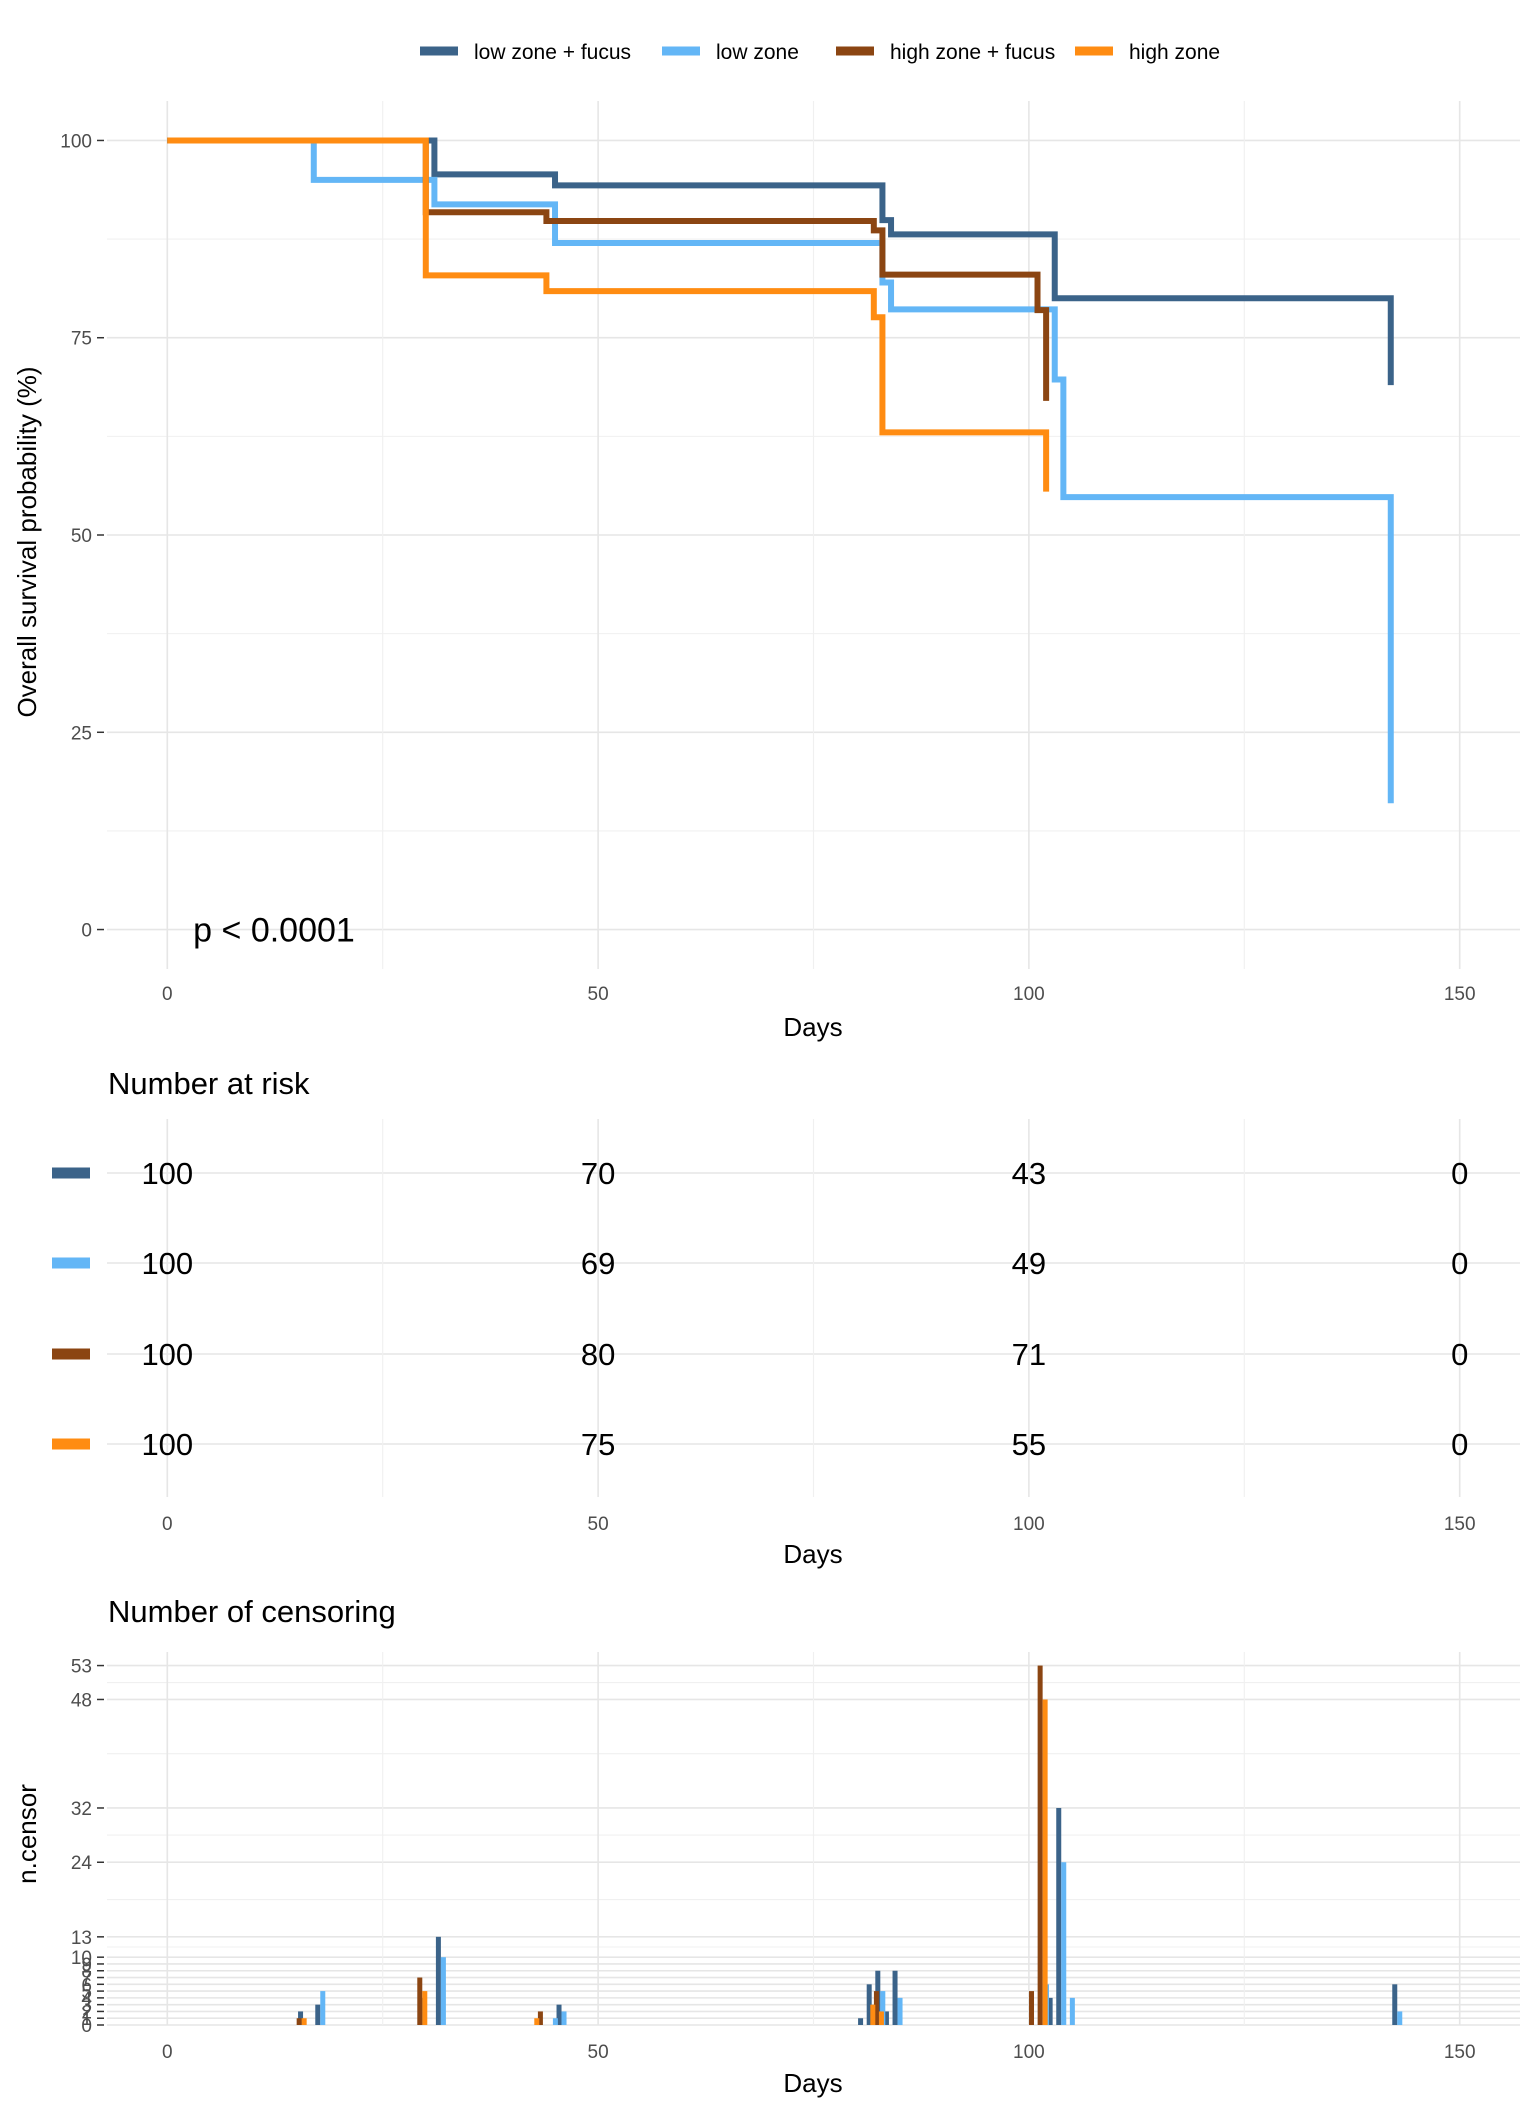  I want to click on risk-count-high-zone: 75, so click(598, 1444).